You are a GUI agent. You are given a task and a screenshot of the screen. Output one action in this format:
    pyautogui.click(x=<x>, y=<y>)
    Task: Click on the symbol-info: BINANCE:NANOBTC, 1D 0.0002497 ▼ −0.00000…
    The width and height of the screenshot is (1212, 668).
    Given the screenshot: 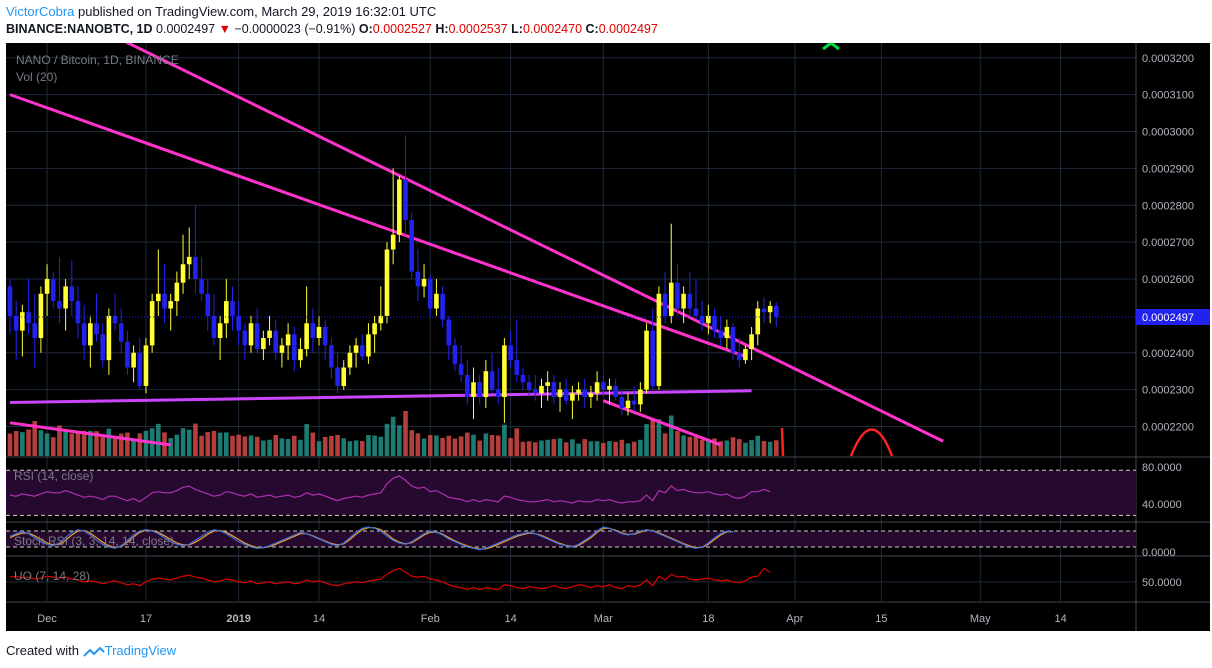 What is the action you would take?
    pyautogui.click(x=332, y=29)
    